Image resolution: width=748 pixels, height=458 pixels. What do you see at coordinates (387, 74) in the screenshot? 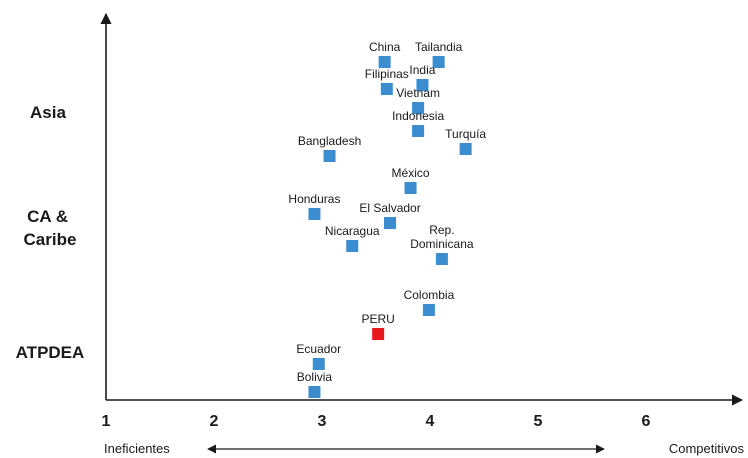
I see `data-point-label: Filipinas` at bounding box center [387, 74].